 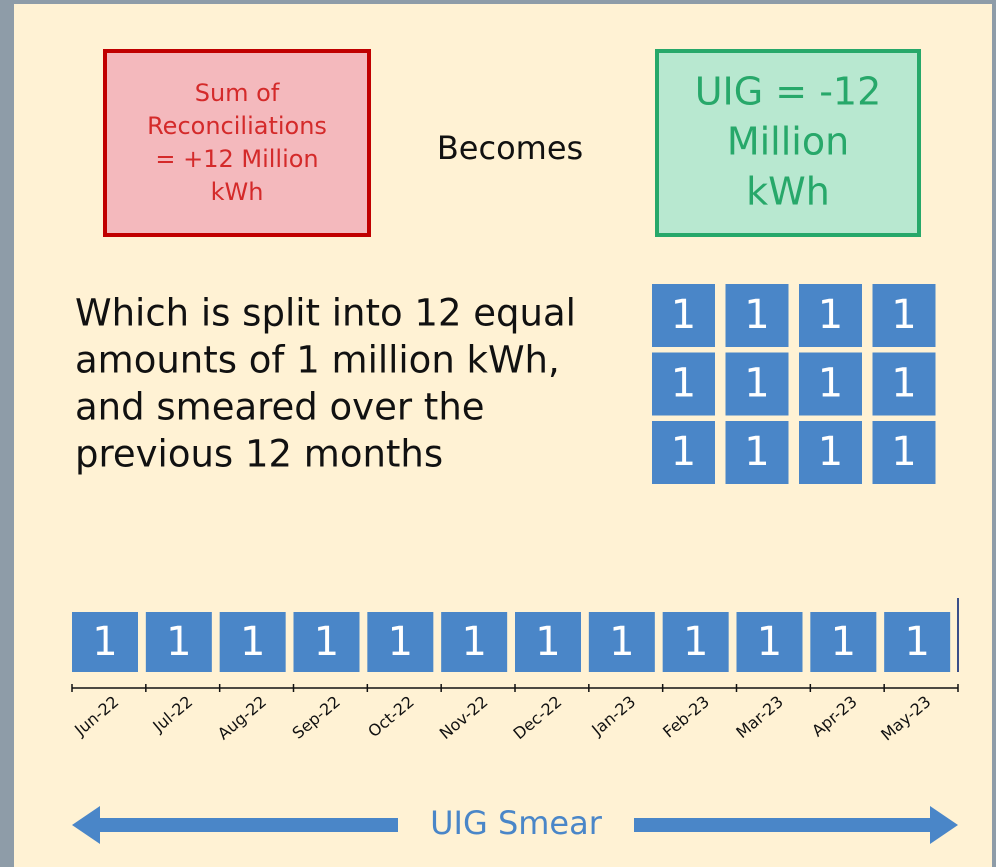 What do you see at coordinates (944, 825) in the screenshot?
I see `arrow-head-right` at bounding box center [944, 825].